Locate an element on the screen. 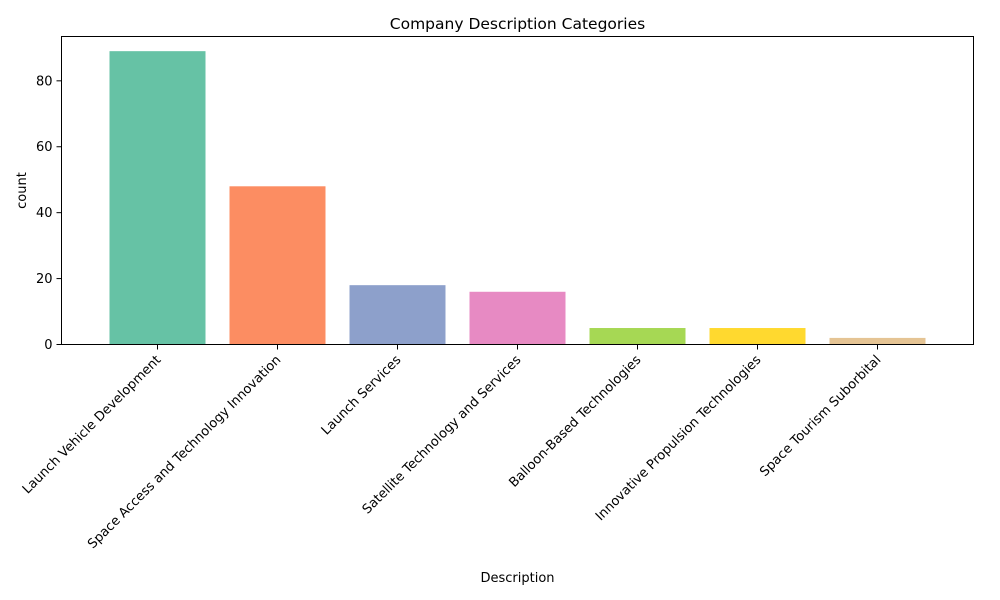  y-tick-label: 0 is located at coordinates (48, 345).